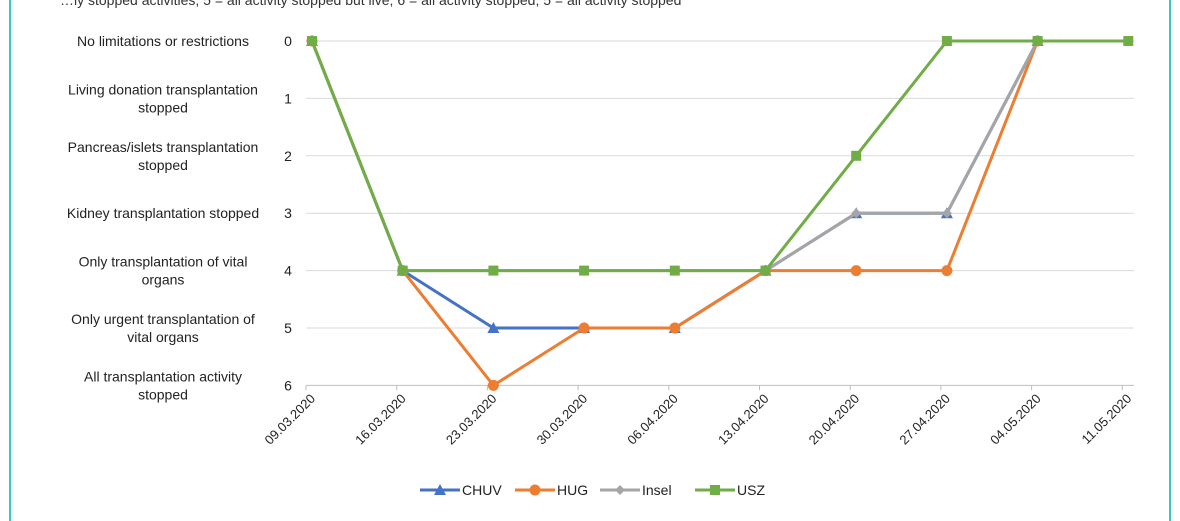 Image resolution: width=1180 pixels, height=521 pixels. Describe the element at coordinates (288, 41) in the screenshot. I see `y-tick-label: 0` at that location.